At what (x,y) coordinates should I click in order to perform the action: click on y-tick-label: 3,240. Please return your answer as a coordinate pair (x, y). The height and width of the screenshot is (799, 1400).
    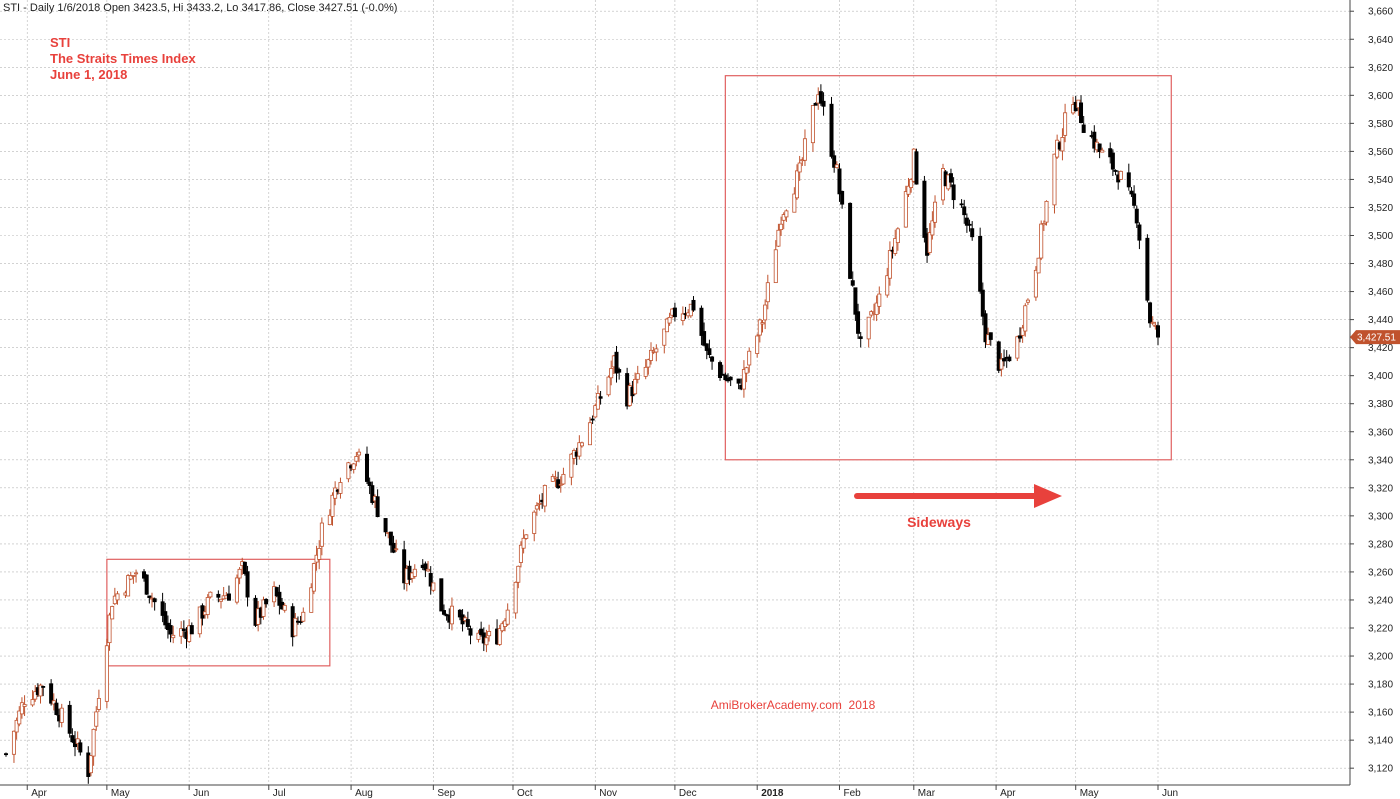
    Looking at the image, I should click on (1380, 600).